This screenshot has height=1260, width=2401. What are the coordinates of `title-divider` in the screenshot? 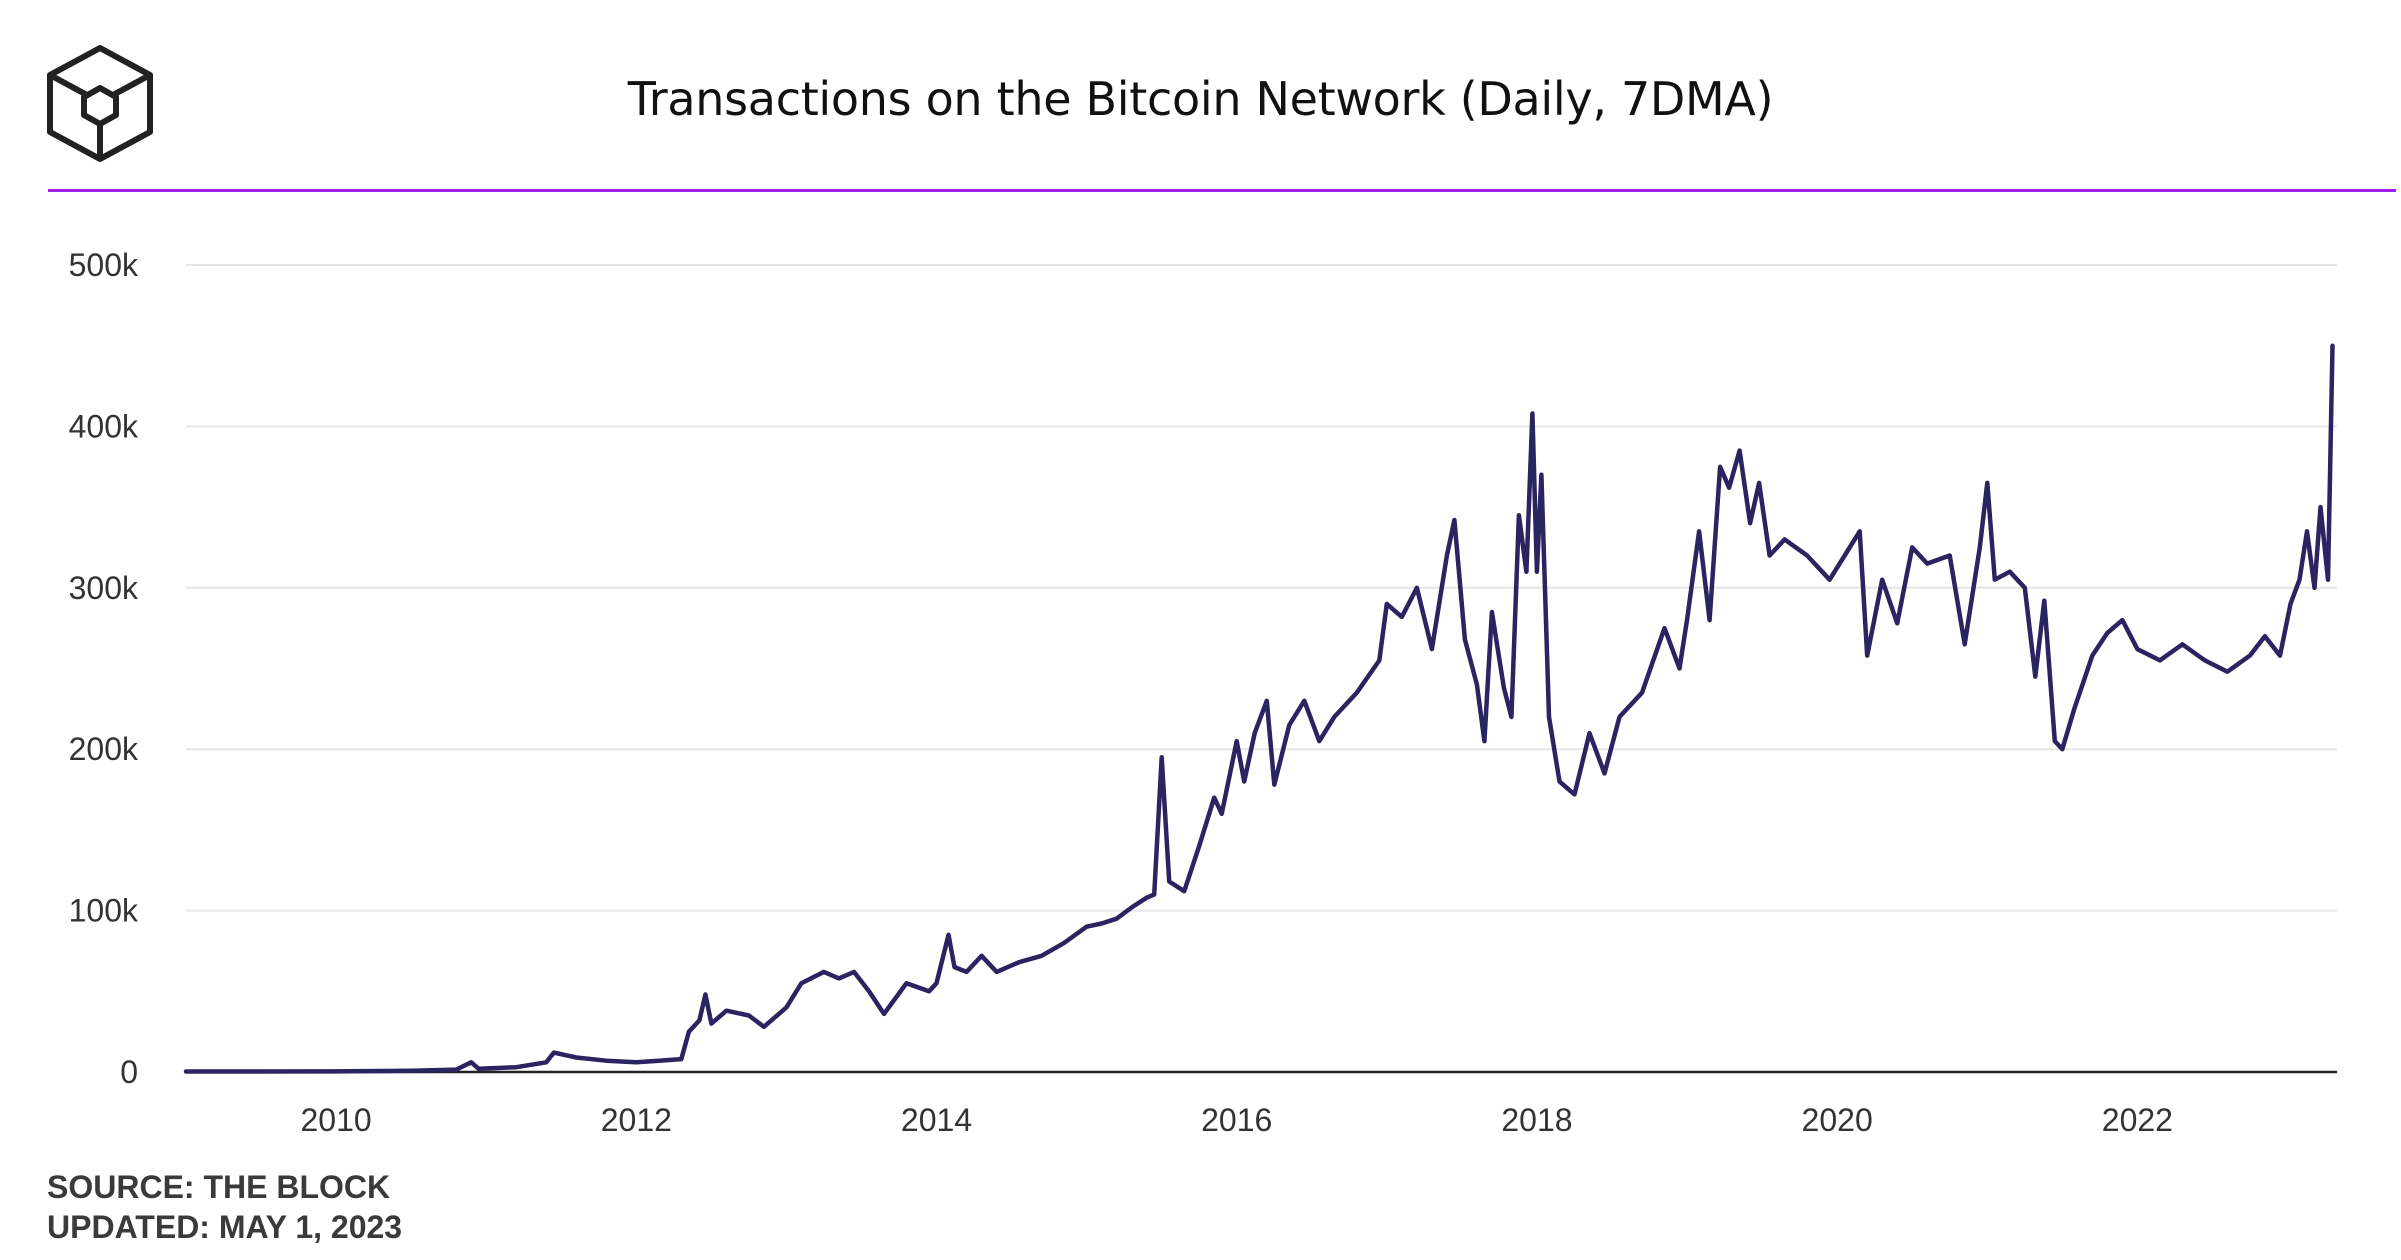 It's located at (1222, 190).